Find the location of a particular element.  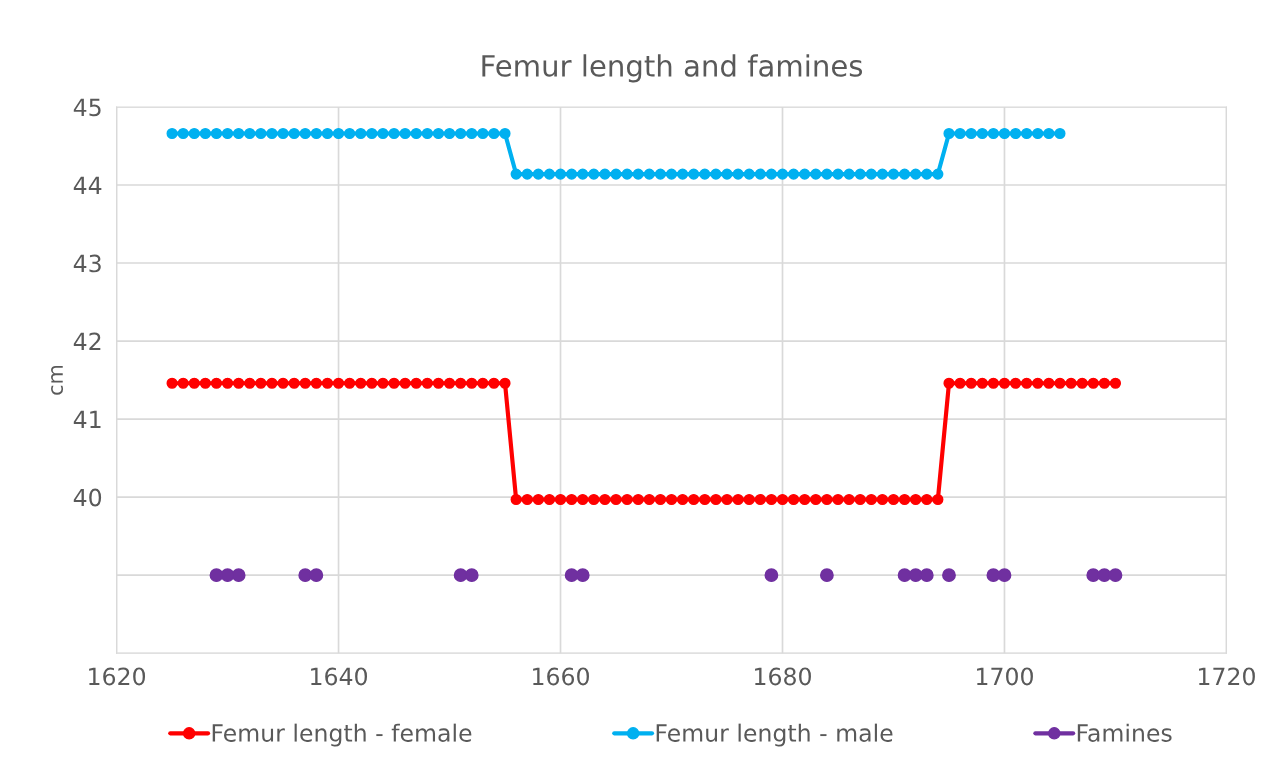

x-tick-label: 1700 is located at coordinates (1005, 676).